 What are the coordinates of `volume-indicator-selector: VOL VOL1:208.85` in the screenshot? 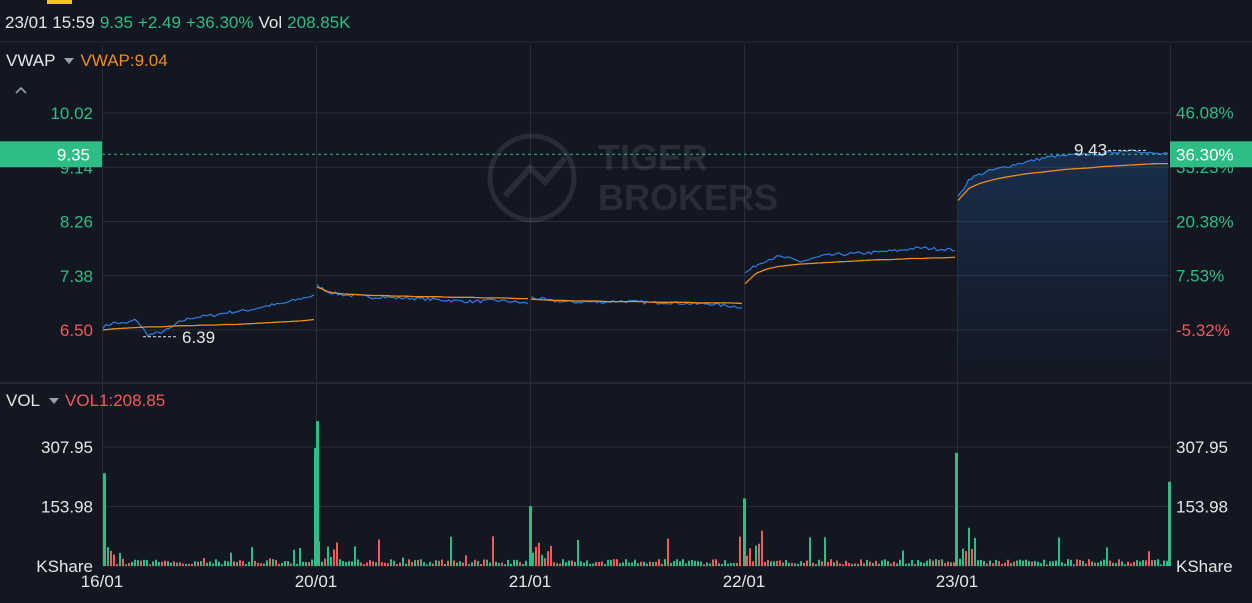 It's located at (85, 401).